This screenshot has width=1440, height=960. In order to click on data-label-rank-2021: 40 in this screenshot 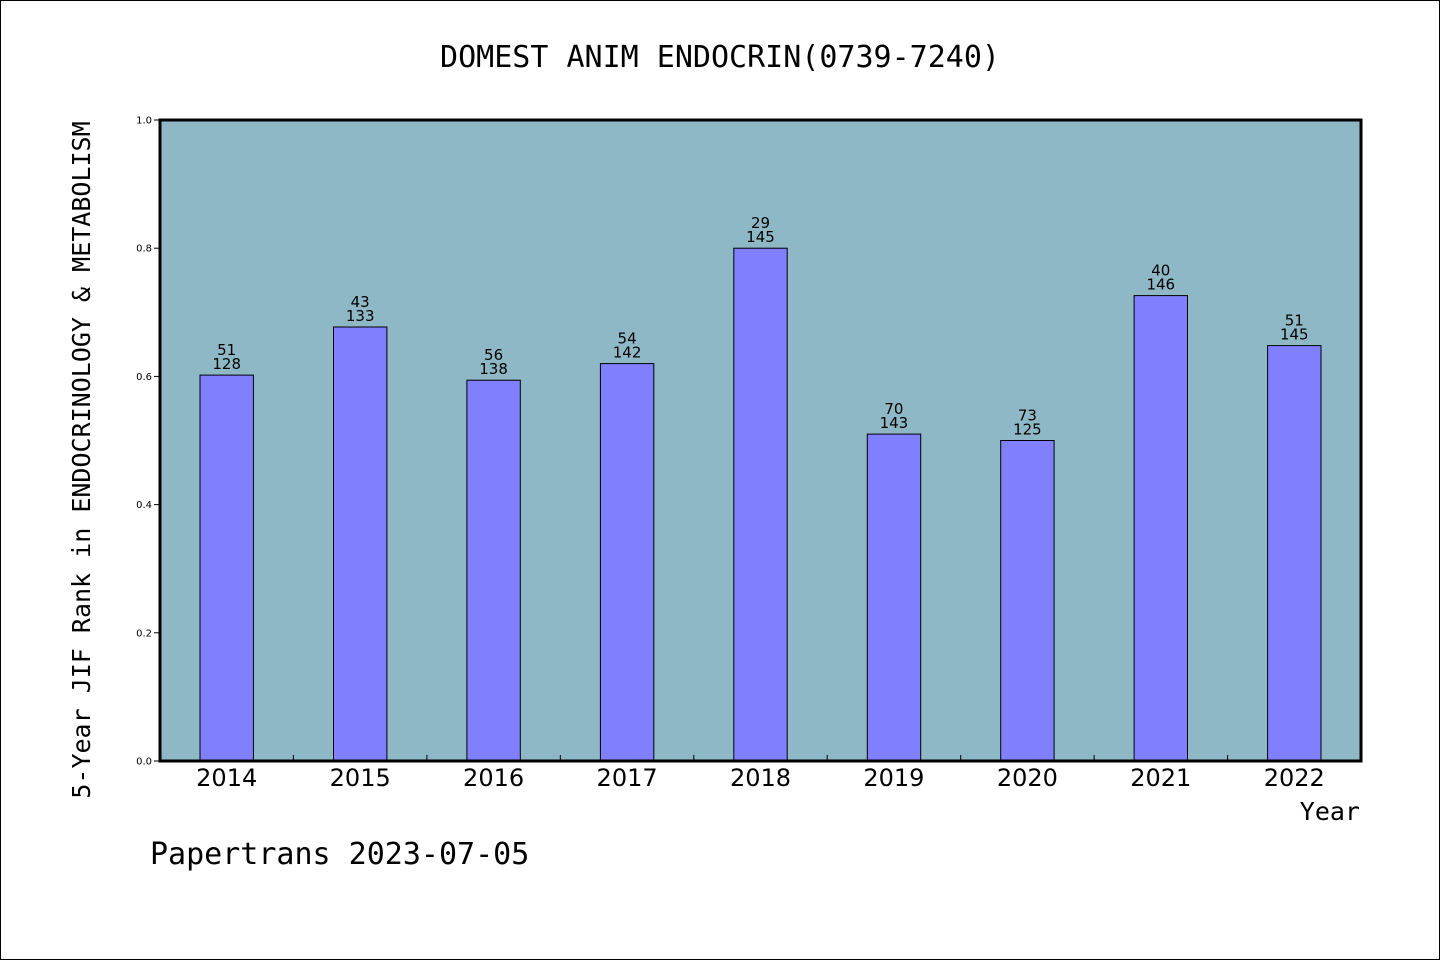, I will do `click(1160, 271)`.